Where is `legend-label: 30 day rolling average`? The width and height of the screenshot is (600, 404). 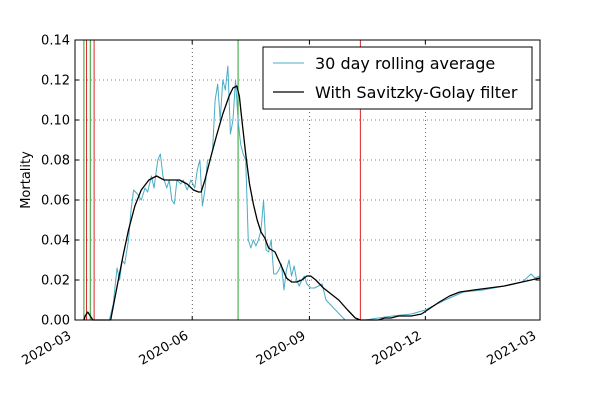
legend-label: 30 day rolling average is located at coordinates (405, 63).